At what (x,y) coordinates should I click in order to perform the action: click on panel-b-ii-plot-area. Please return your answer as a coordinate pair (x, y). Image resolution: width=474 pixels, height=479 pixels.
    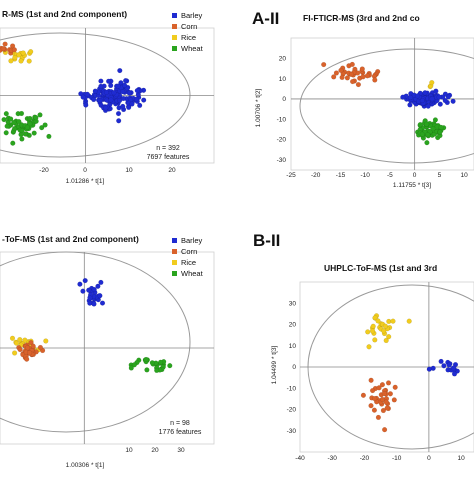
    Looking at the image, I should click on (386, 367).